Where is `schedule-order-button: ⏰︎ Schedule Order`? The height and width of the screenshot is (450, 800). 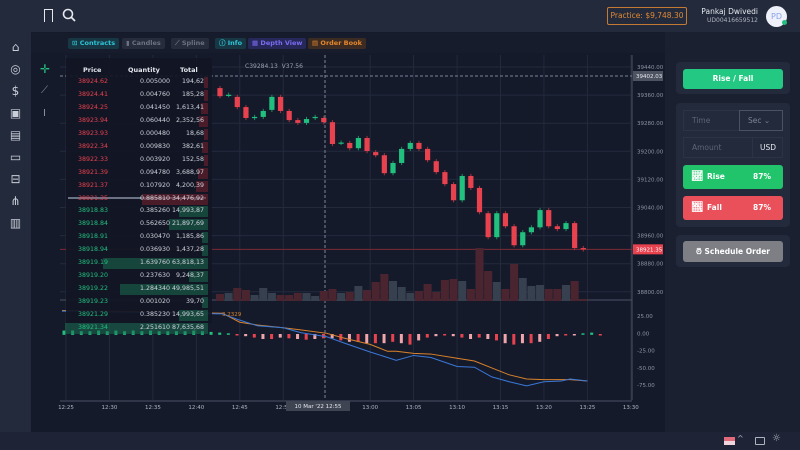 schedule-order-button: ⏰︎ Schedule Order is located at coordinates (733, 251).